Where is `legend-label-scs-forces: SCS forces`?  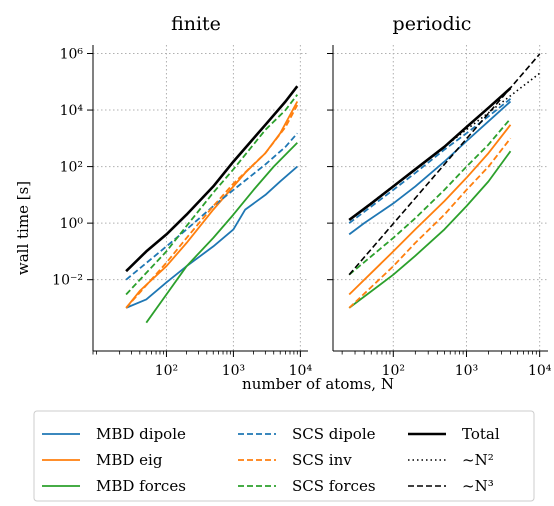
legend-label-scs-forces: SCS forces is located at coordinates (334, 486).